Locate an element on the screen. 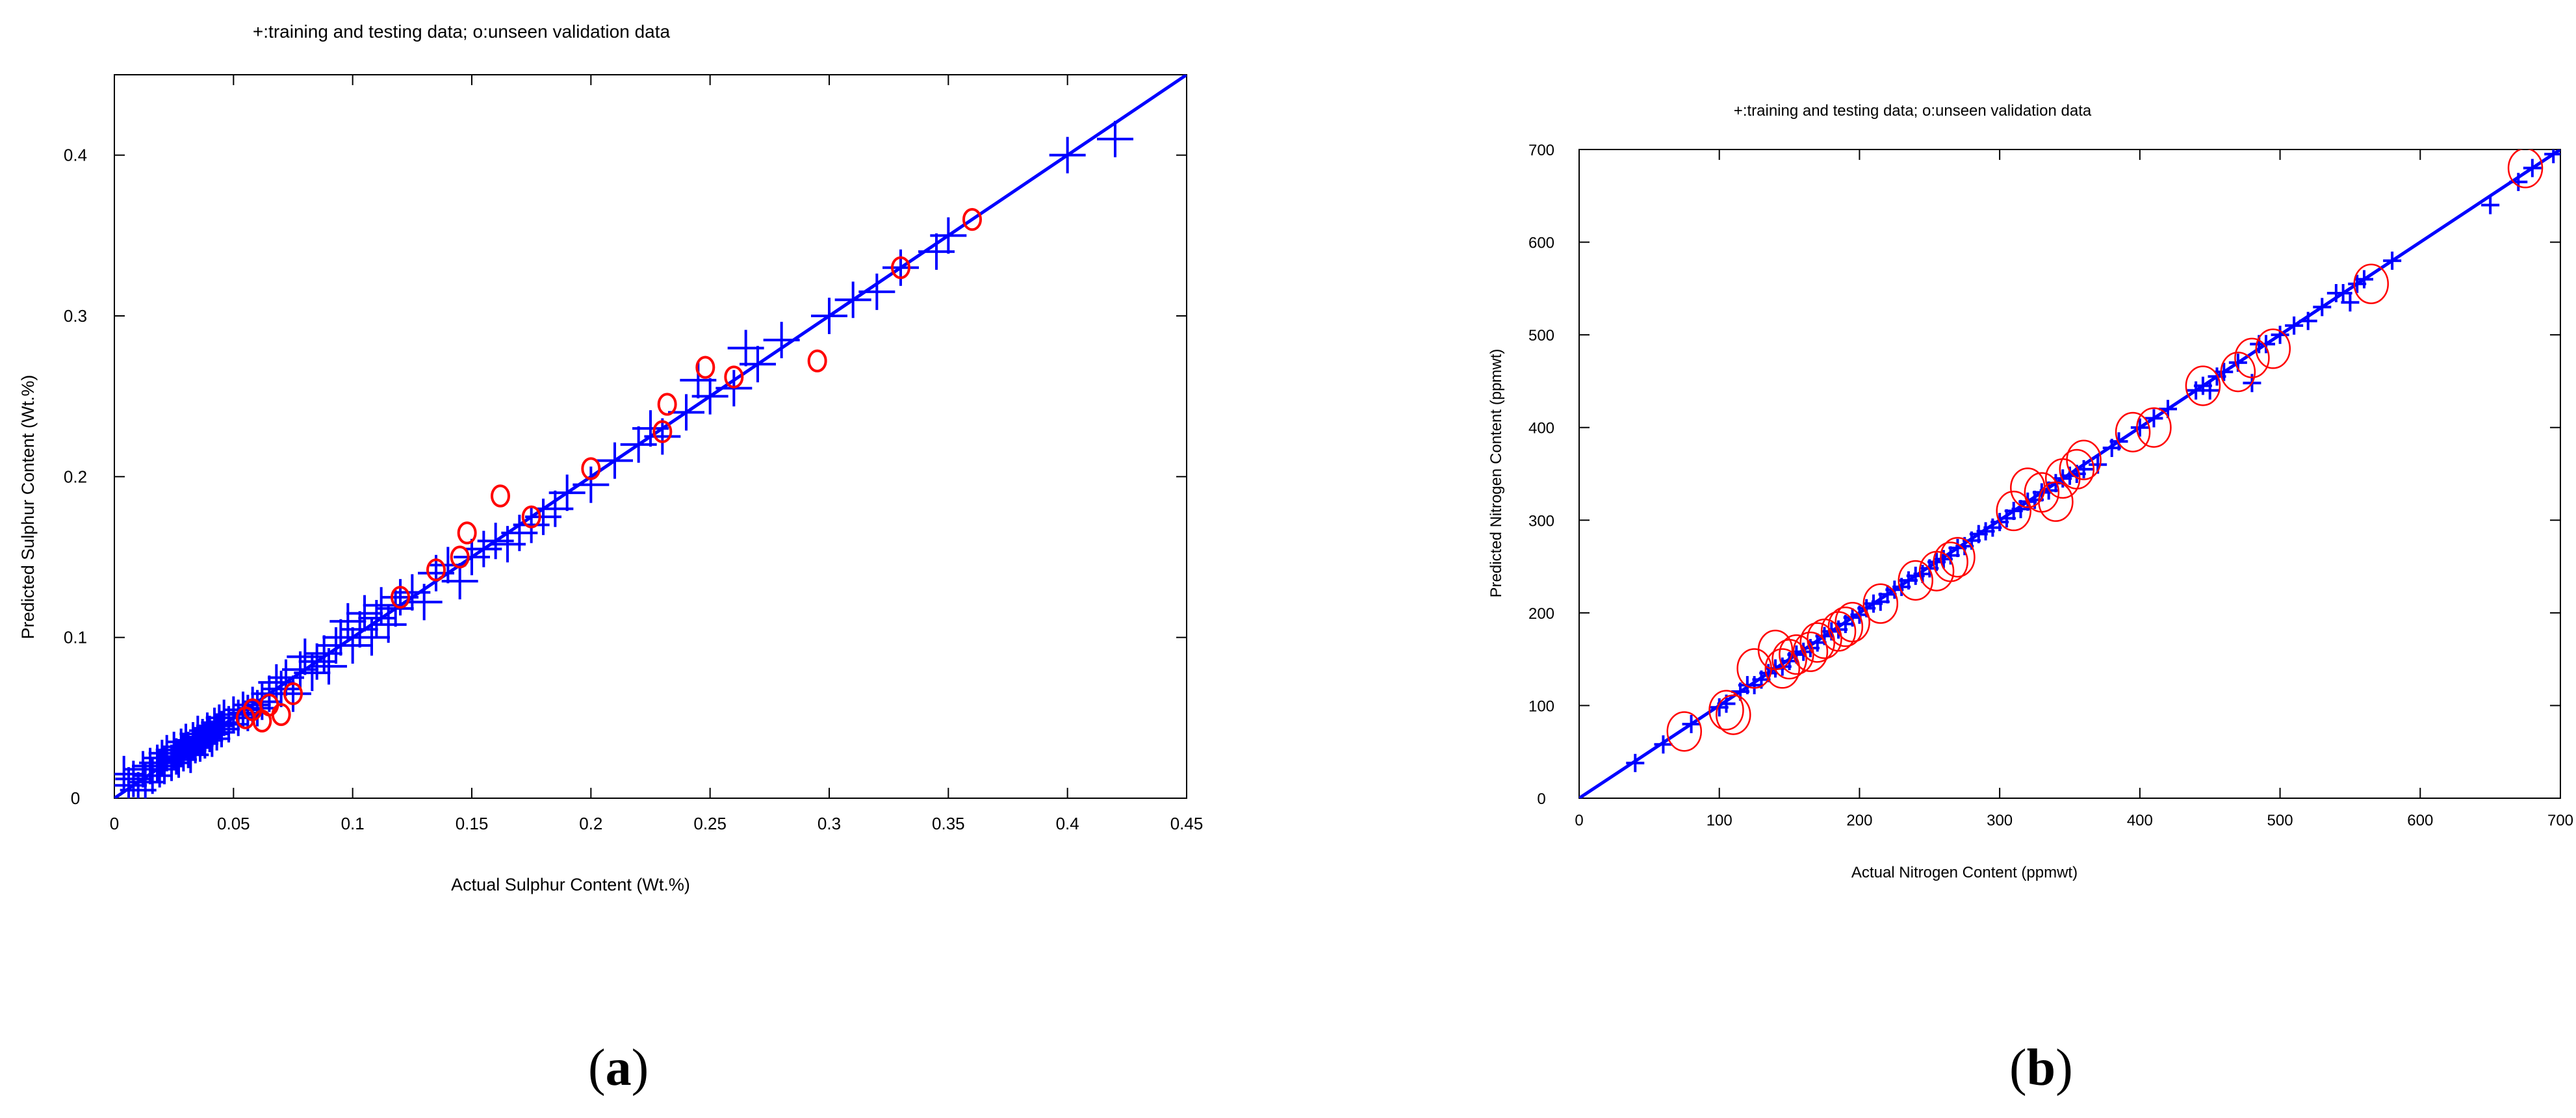  chart-a-xtick-label: 0.3 is located at coordinates (830, 823).